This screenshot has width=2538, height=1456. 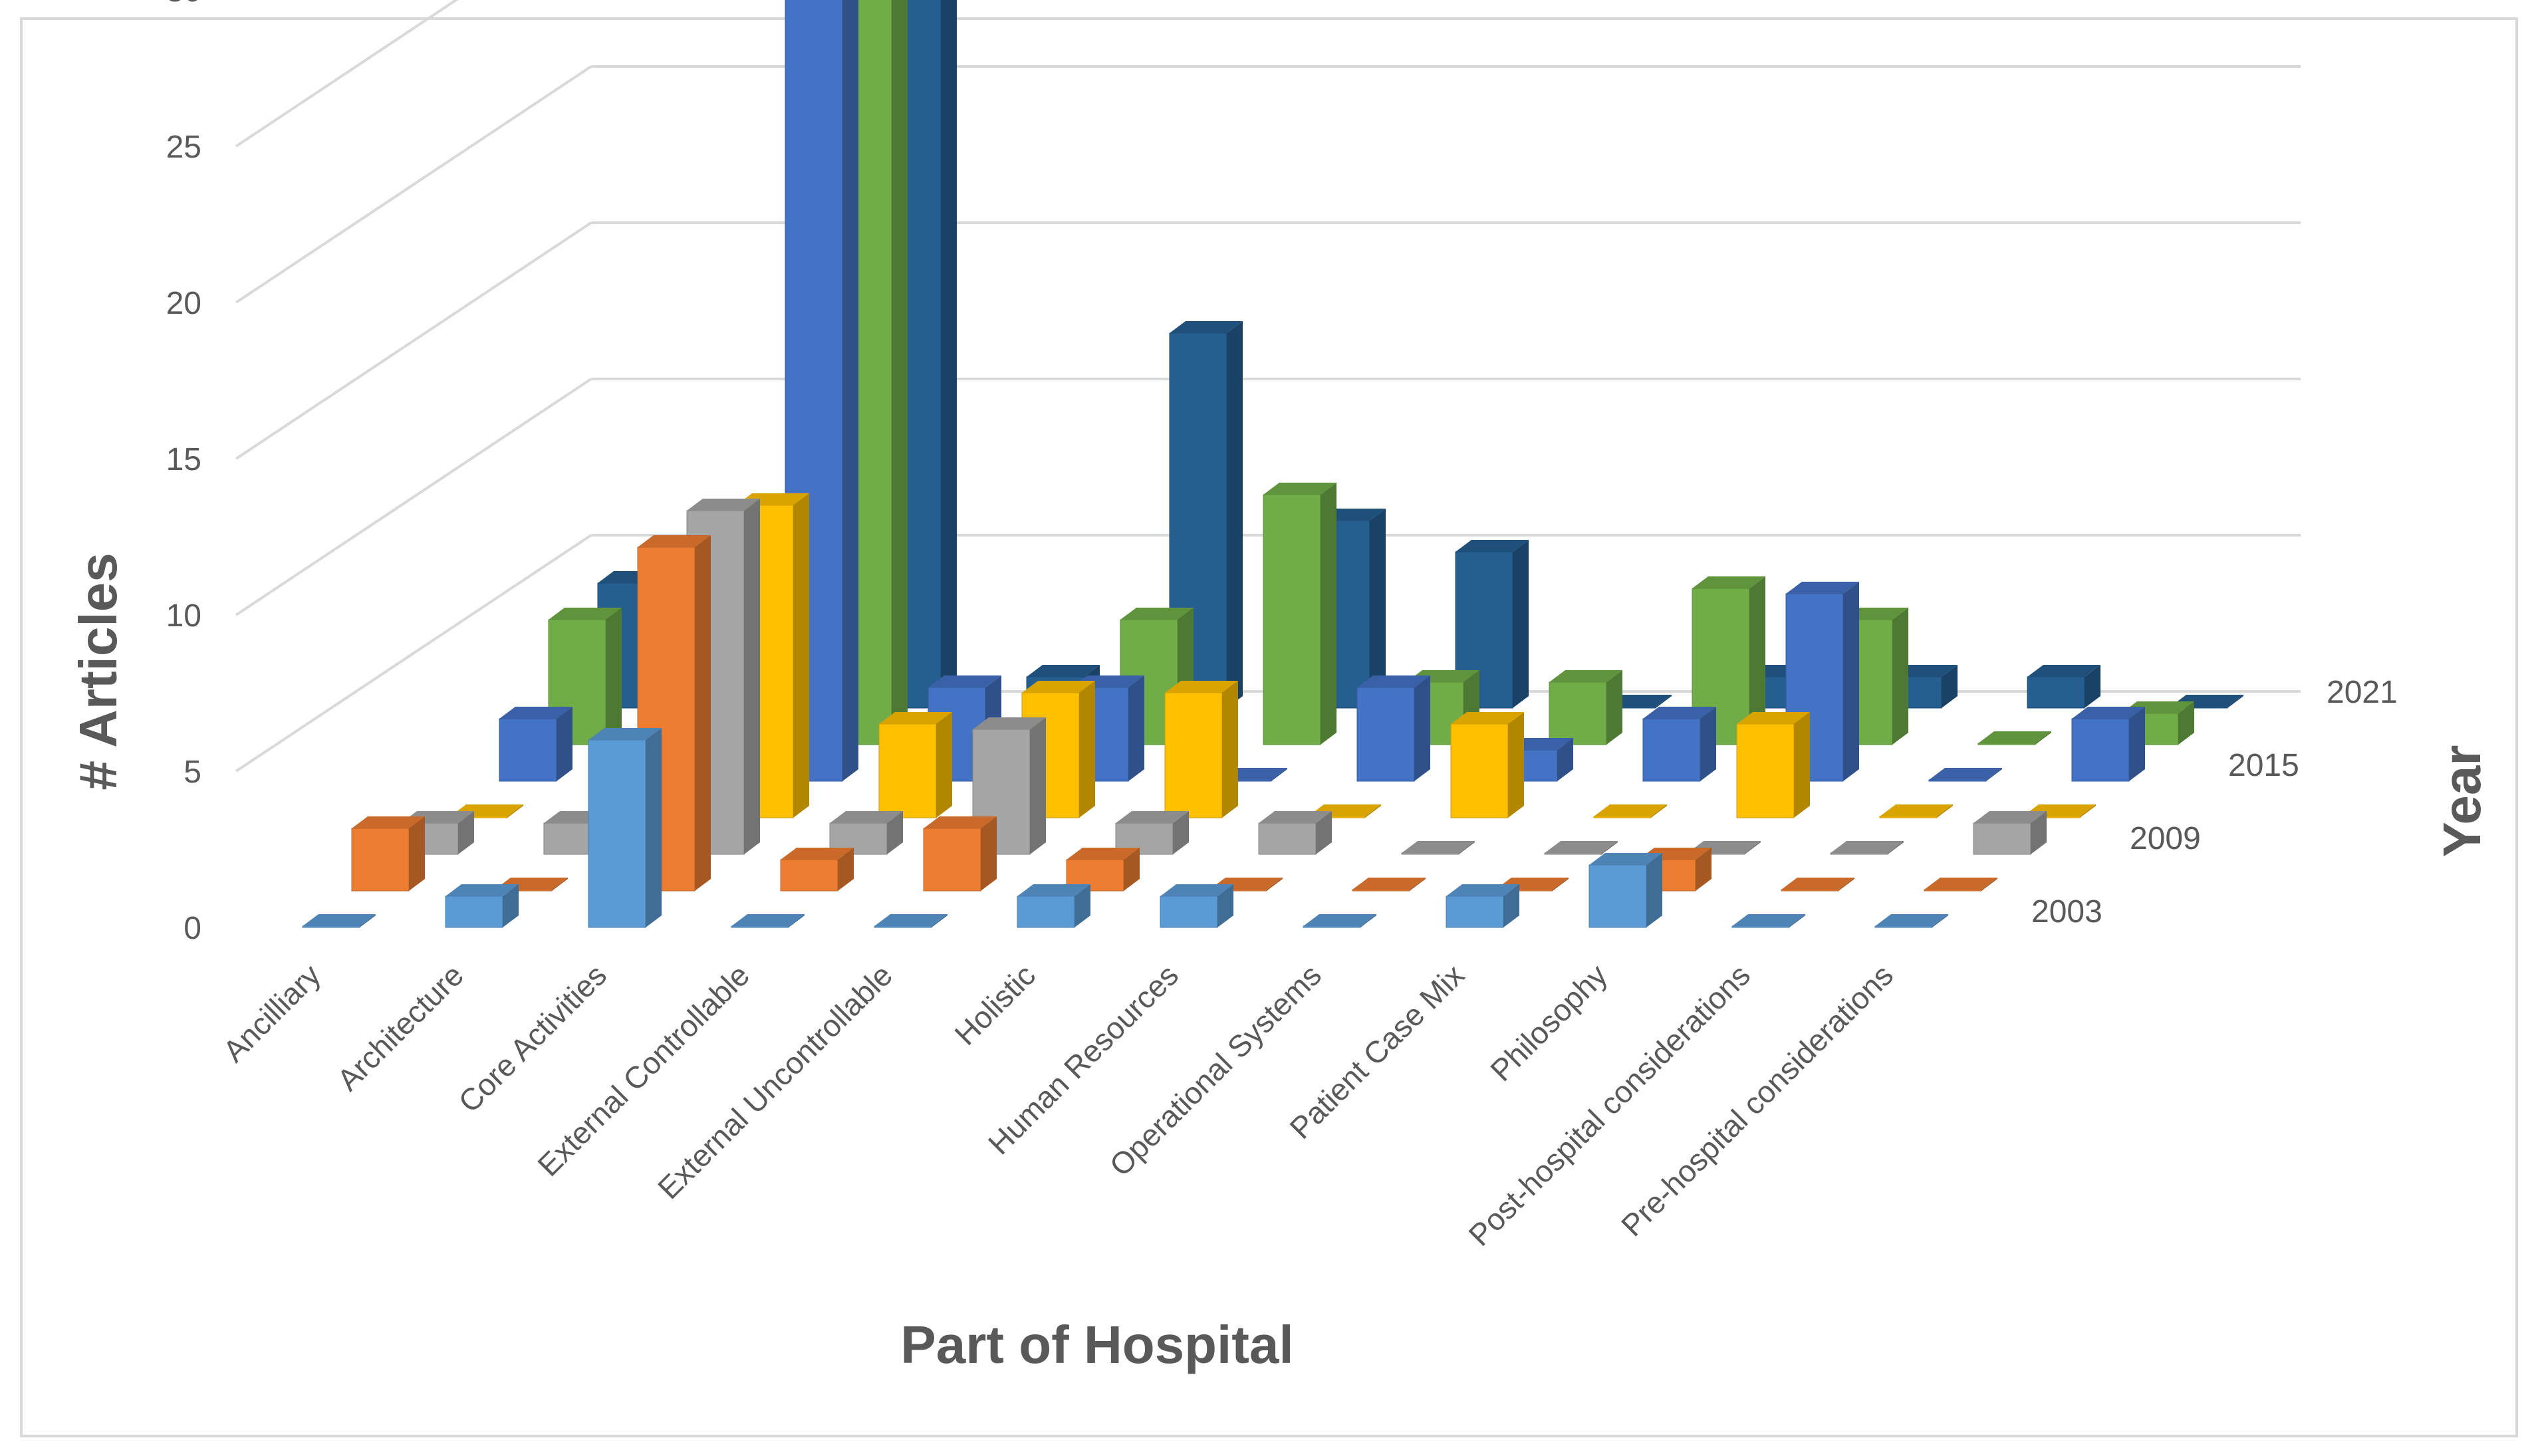 I want to click on x-axis-title: Part of Hospital, so click(x=1096, y=1344).